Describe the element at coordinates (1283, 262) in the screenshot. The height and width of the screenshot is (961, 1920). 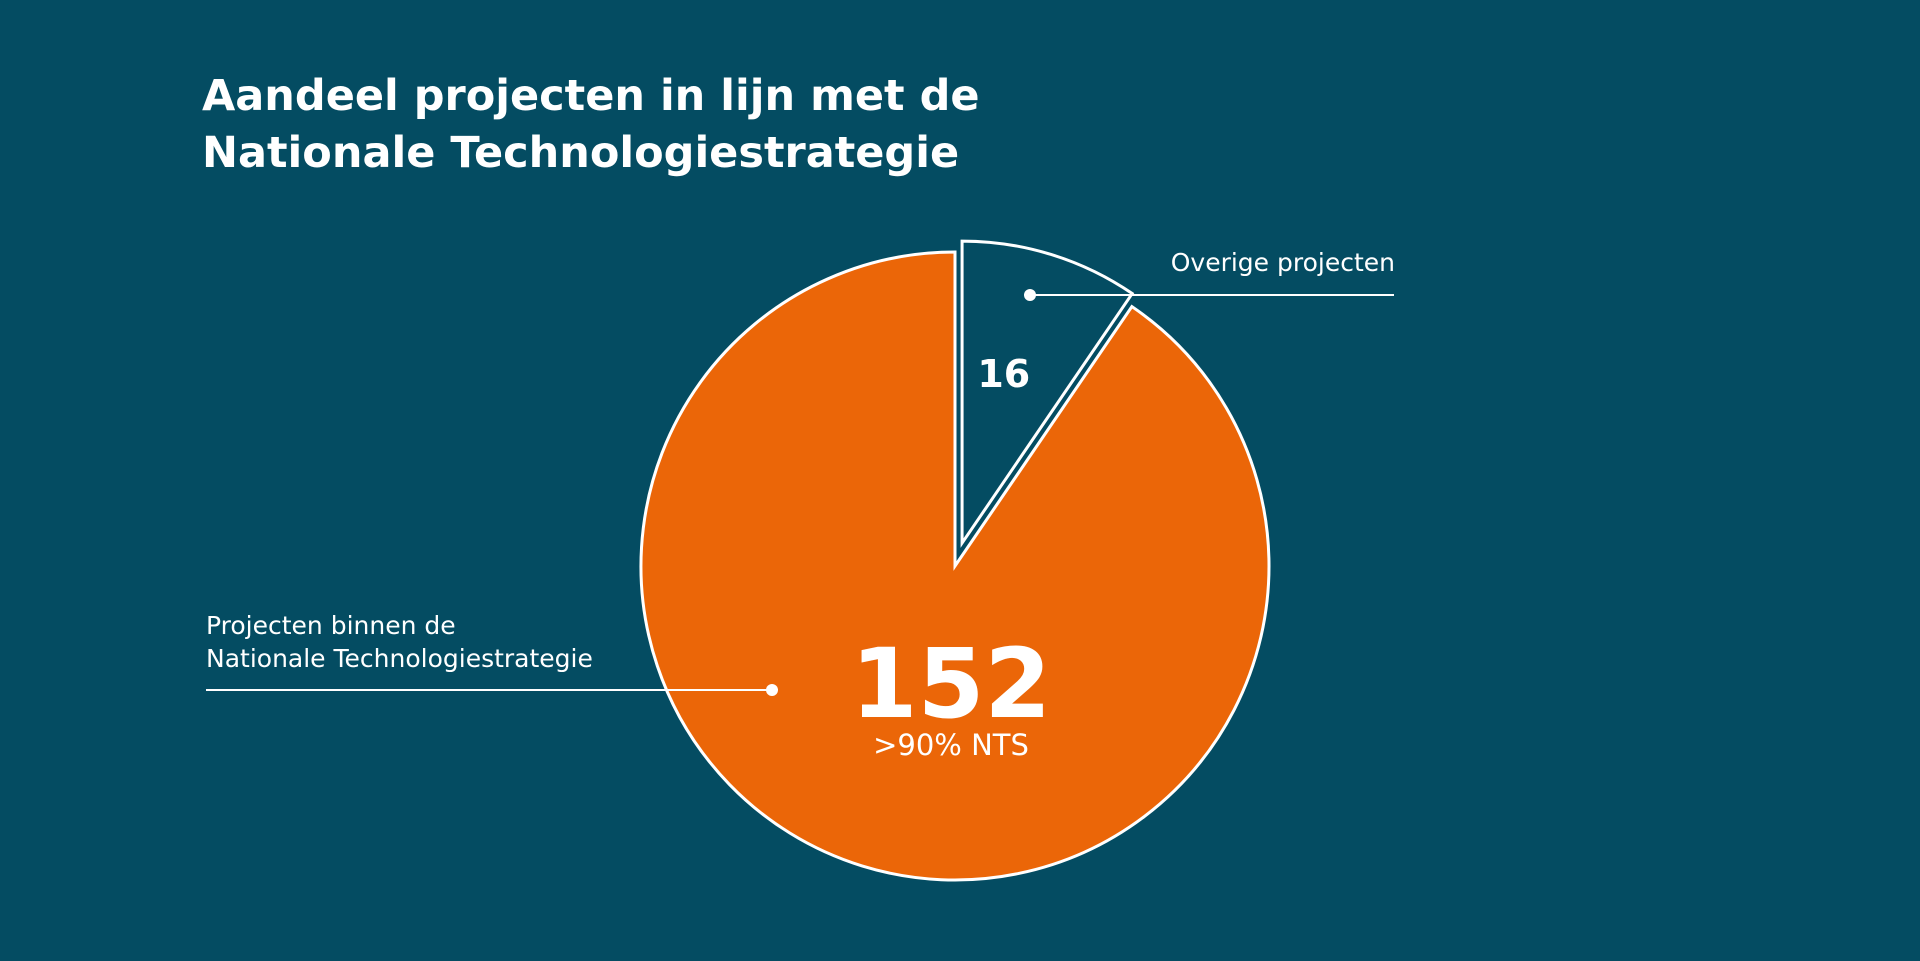
I see `legend-label-overige: Overige projecten` at that location.